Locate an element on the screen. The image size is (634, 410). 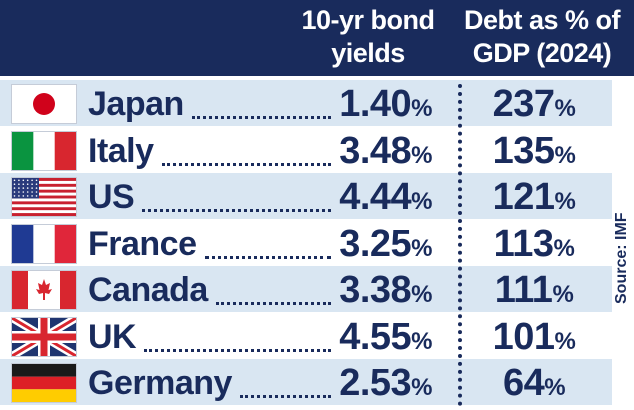
bond-yield-header-line2: yields is located at coordinates (368, 53).